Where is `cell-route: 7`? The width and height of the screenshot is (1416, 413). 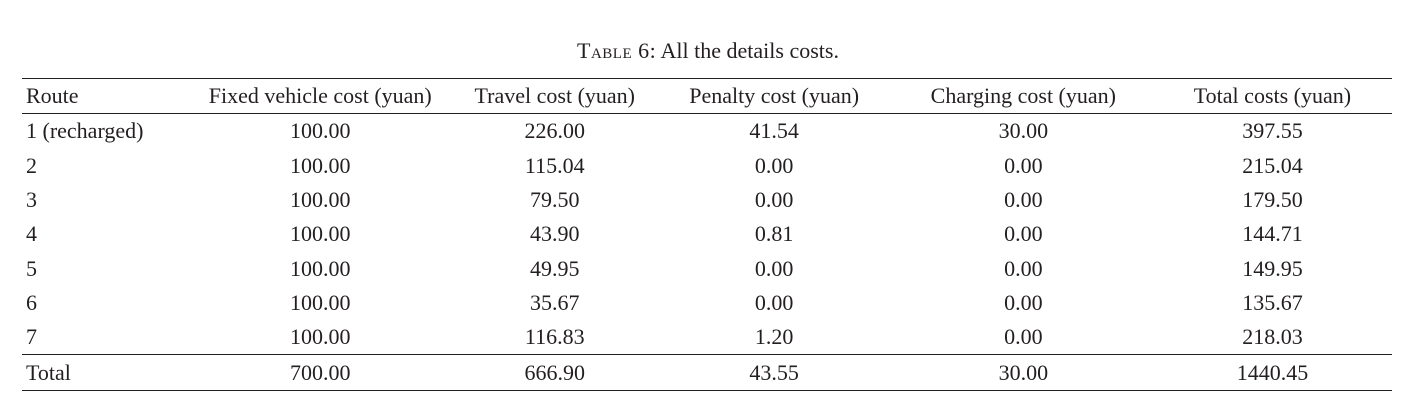 cell-route: 7 is located at coordinates (31, 337).